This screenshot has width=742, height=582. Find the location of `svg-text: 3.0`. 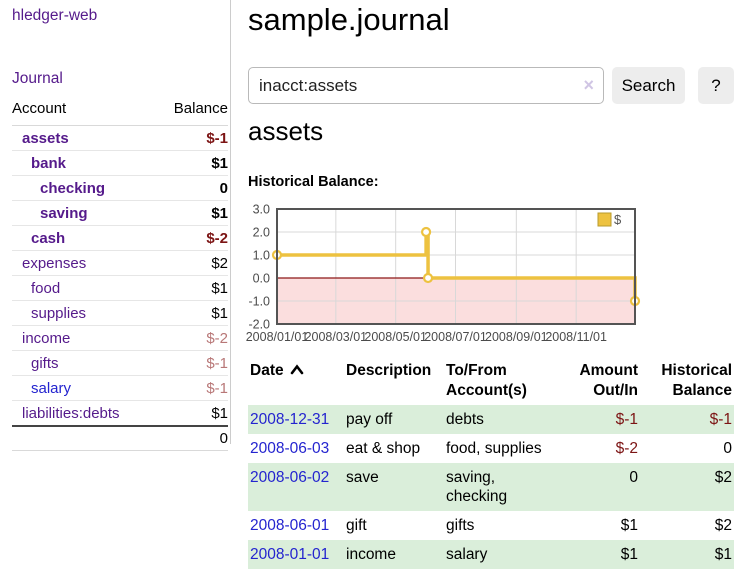

svg-text: 3.0 is located at coordinates (261, 210).